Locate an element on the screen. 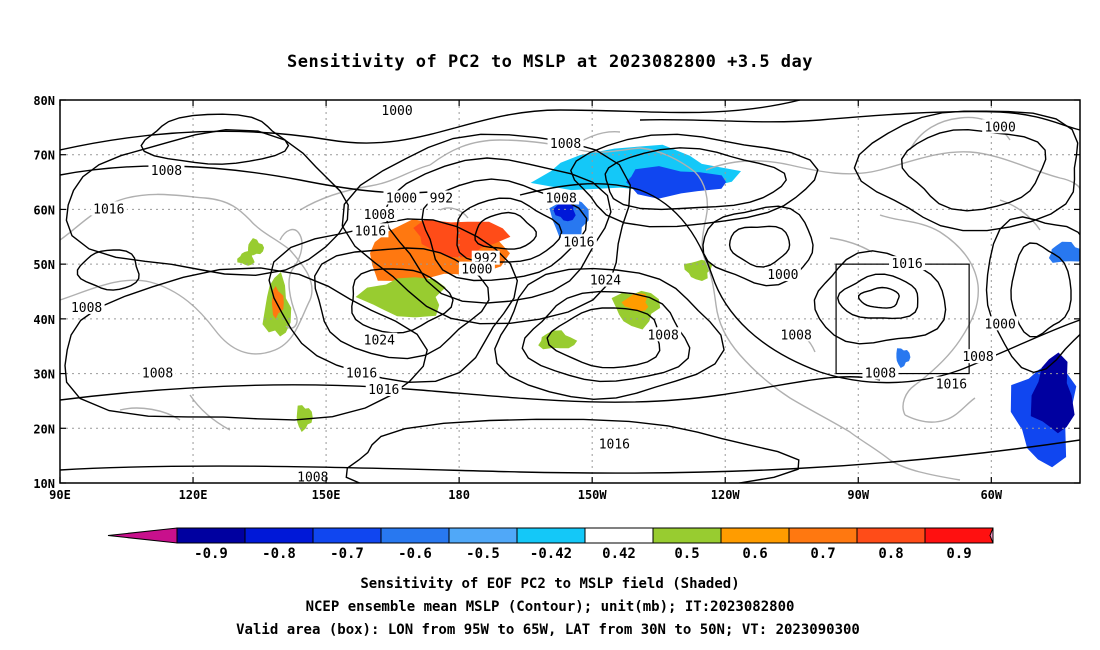 This screenshot has height=650, width=1100. lat-tick-label: 50N is located at coordinates (44, 265).